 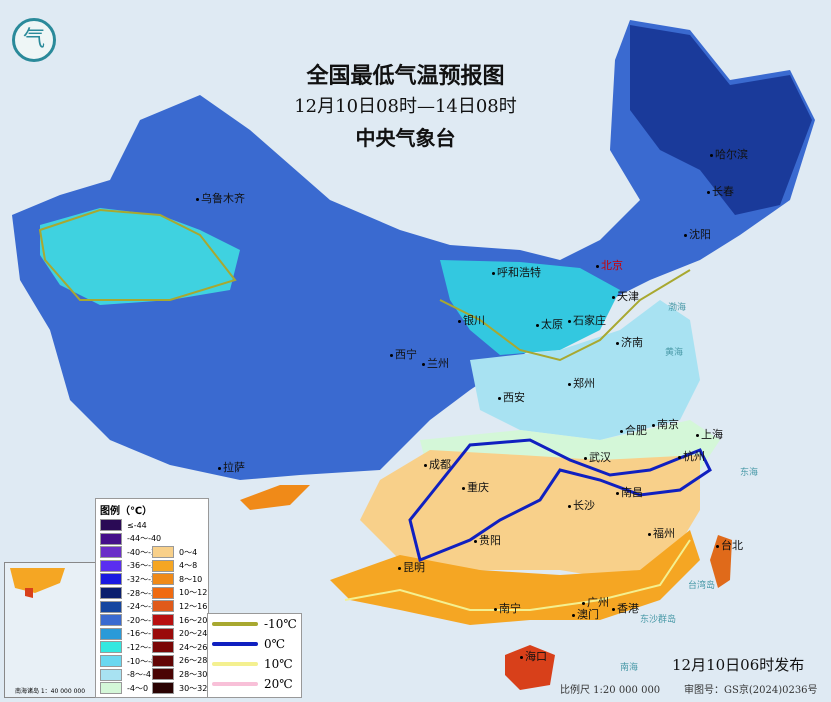 What do you see at coordinates (179, 660) in the screenshot?
I see `legend-item: 26～28` at bounding box center [179, 660].